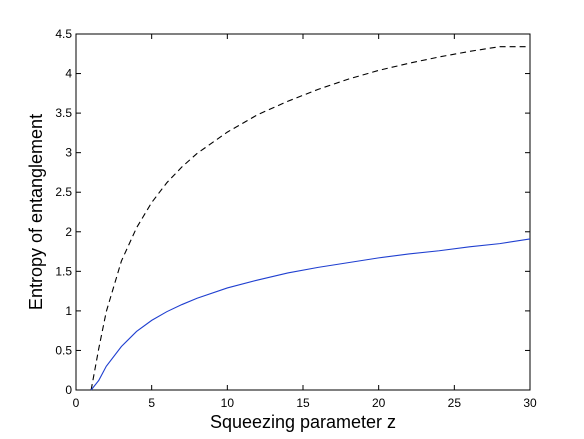 The image size is (584, 439). Describe the element at coordinates (530, 403) in the screenshot. I see `x-tick-label: 30` at that location.